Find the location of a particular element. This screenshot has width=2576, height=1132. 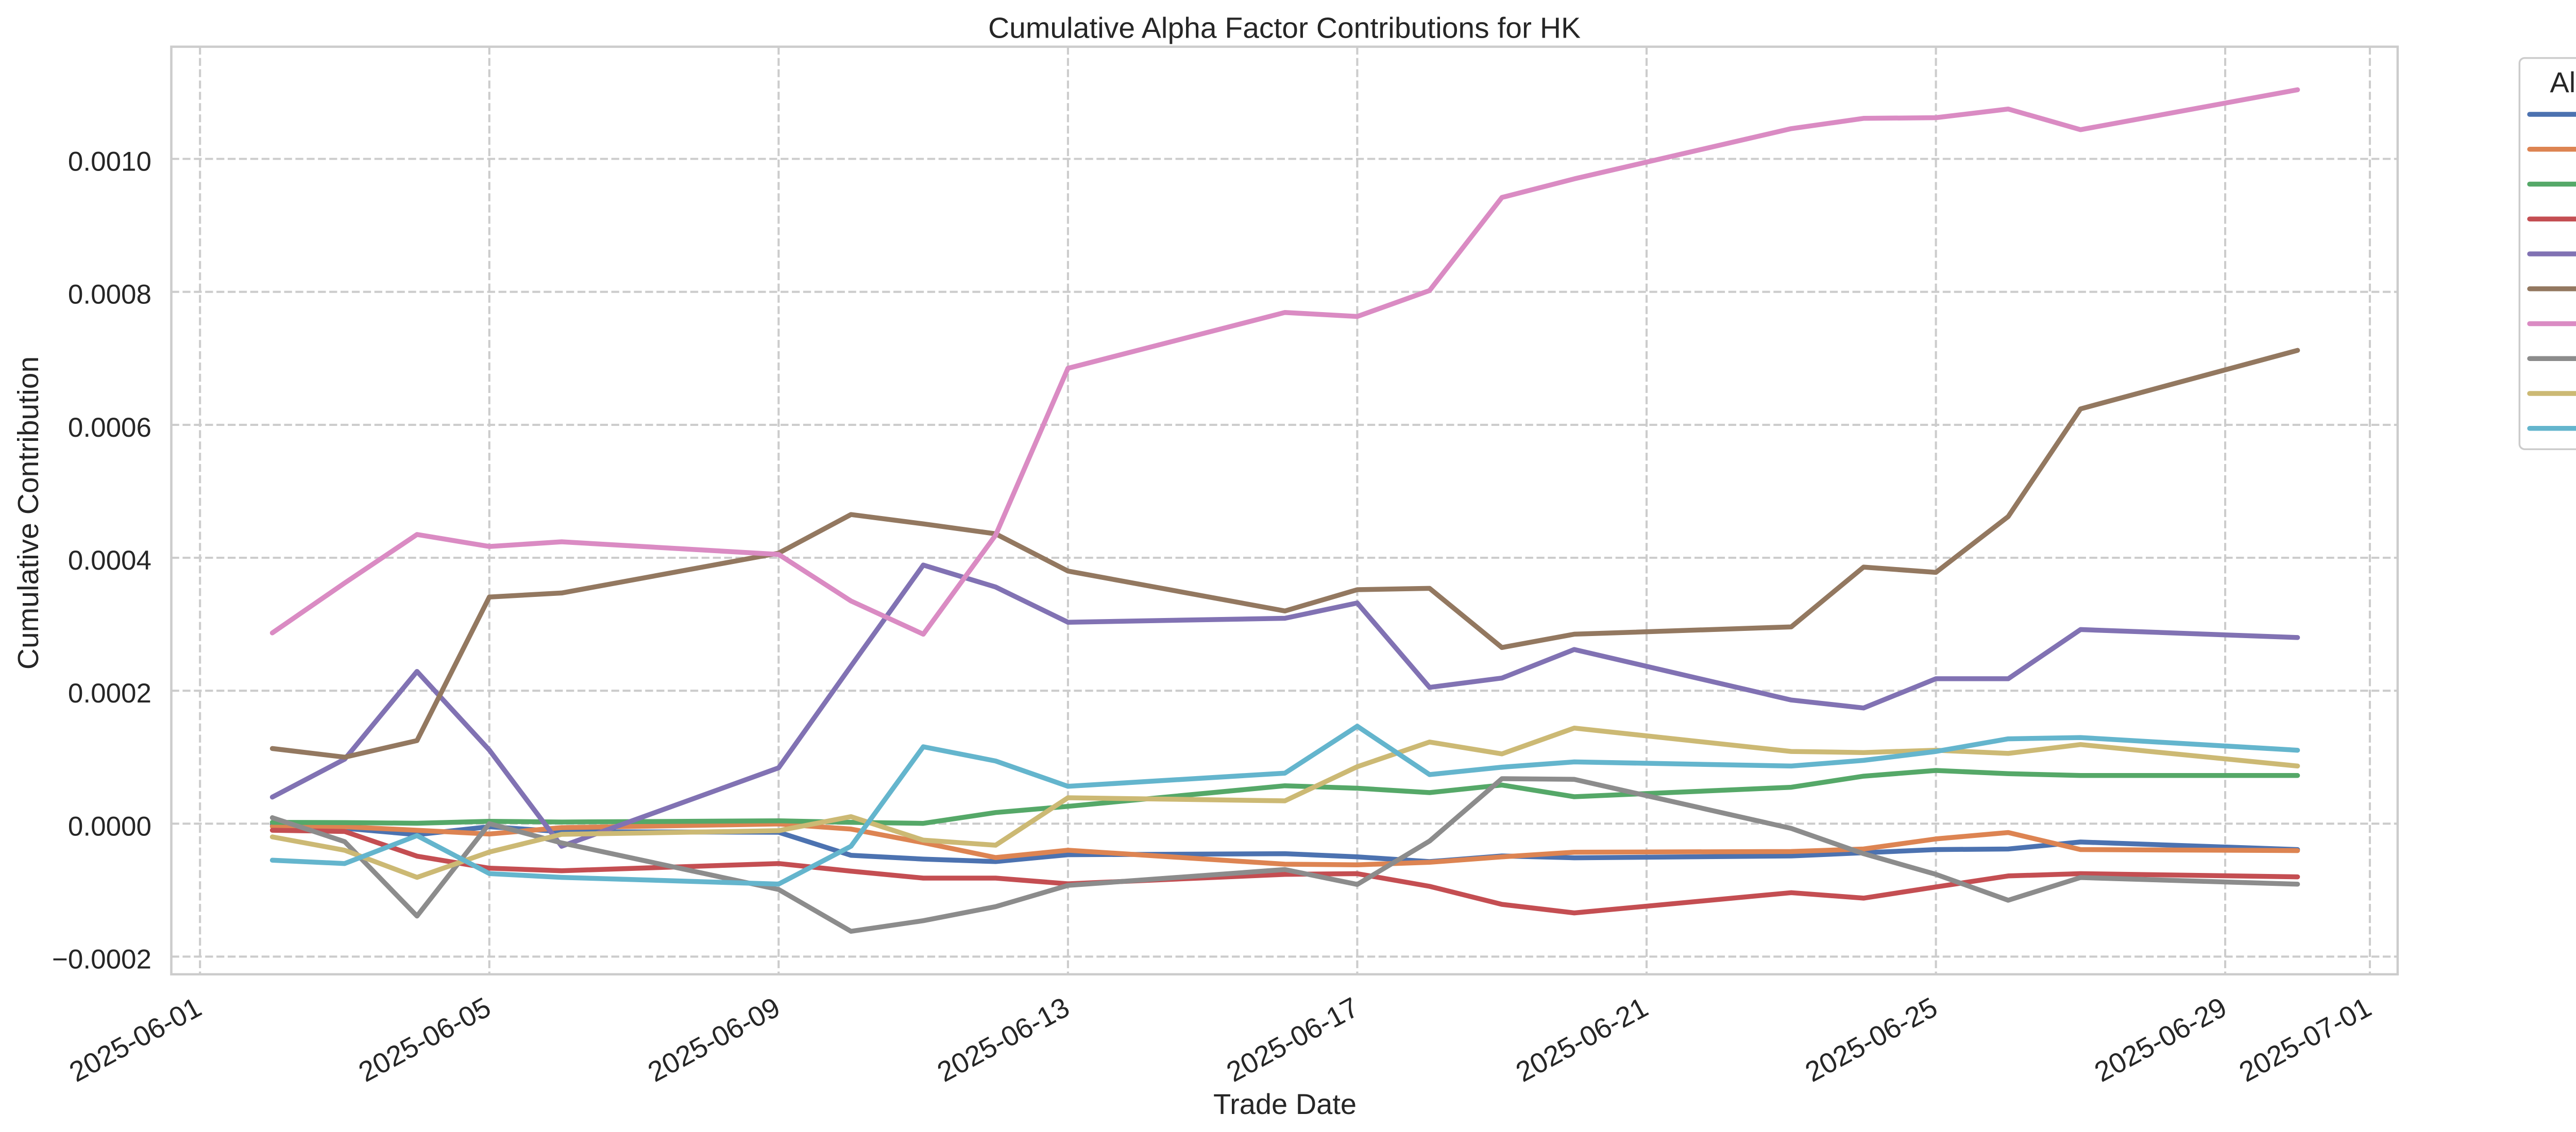

svg-text: 0.0010 is located at coordinates (109, 162).